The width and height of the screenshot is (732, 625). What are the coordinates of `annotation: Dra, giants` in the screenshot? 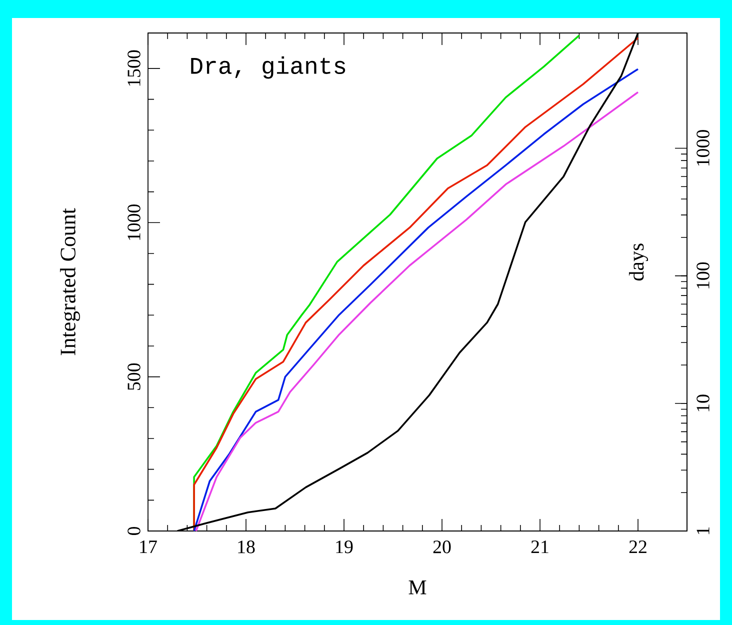 It's located at (268, 67).